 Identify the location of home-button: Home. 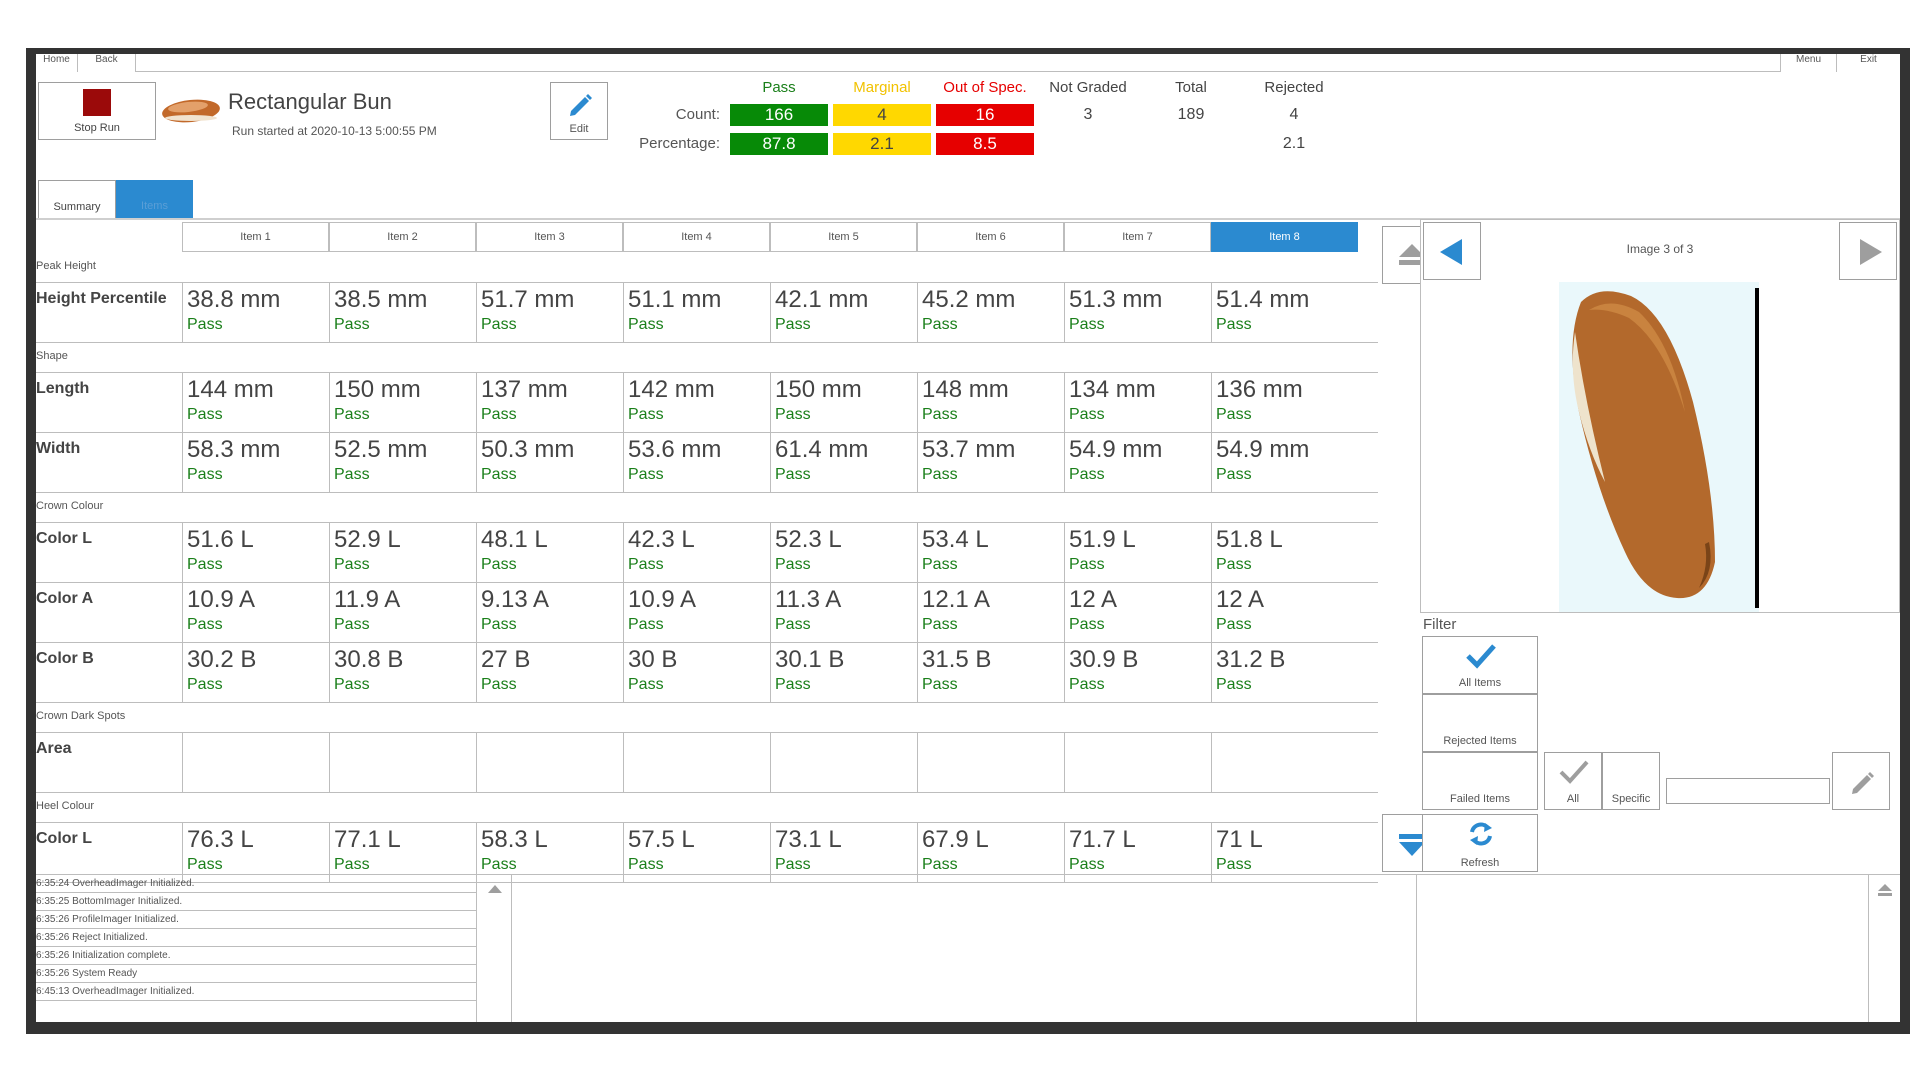
(57, 63).